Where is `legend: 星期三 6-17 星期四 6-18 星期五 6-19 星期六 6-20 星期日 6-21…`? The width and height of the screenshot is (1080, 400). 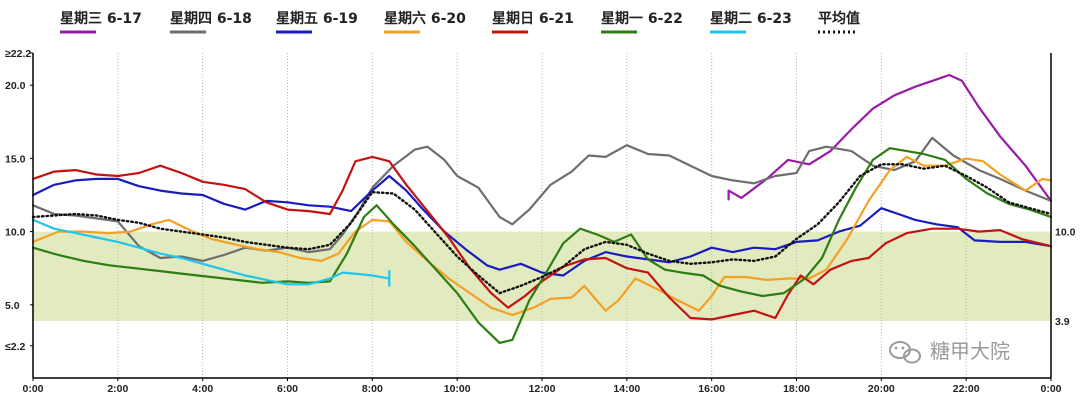 legend: 星期三 6-17 星期四 6-18 星期五 6-19 星期六 6-20 星期日 6-21… is located at coordinates (460, 22).